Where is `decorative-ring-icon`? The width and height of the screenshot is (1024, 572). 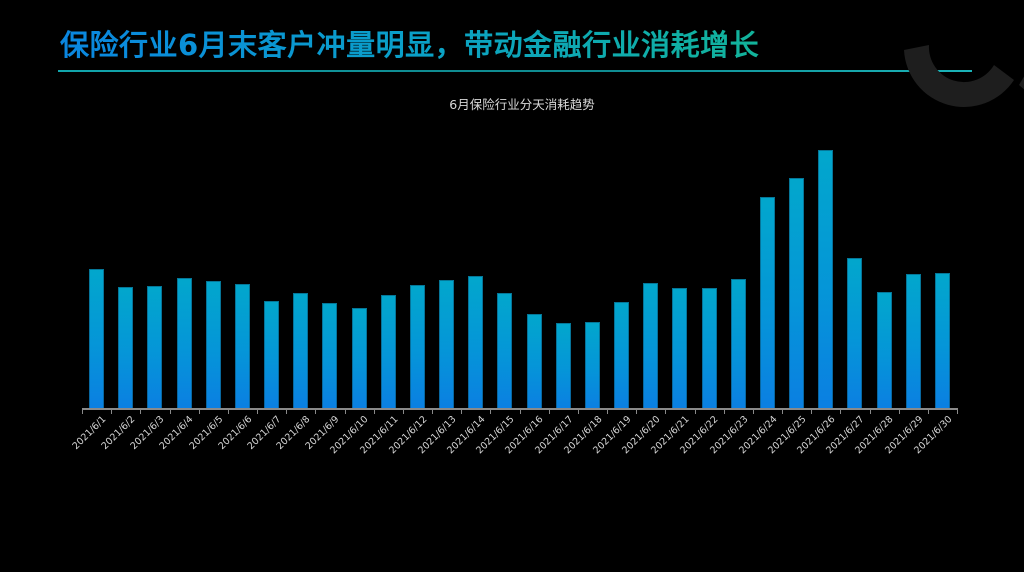
decorative-ring-icon is located at coordinates (964, 76).